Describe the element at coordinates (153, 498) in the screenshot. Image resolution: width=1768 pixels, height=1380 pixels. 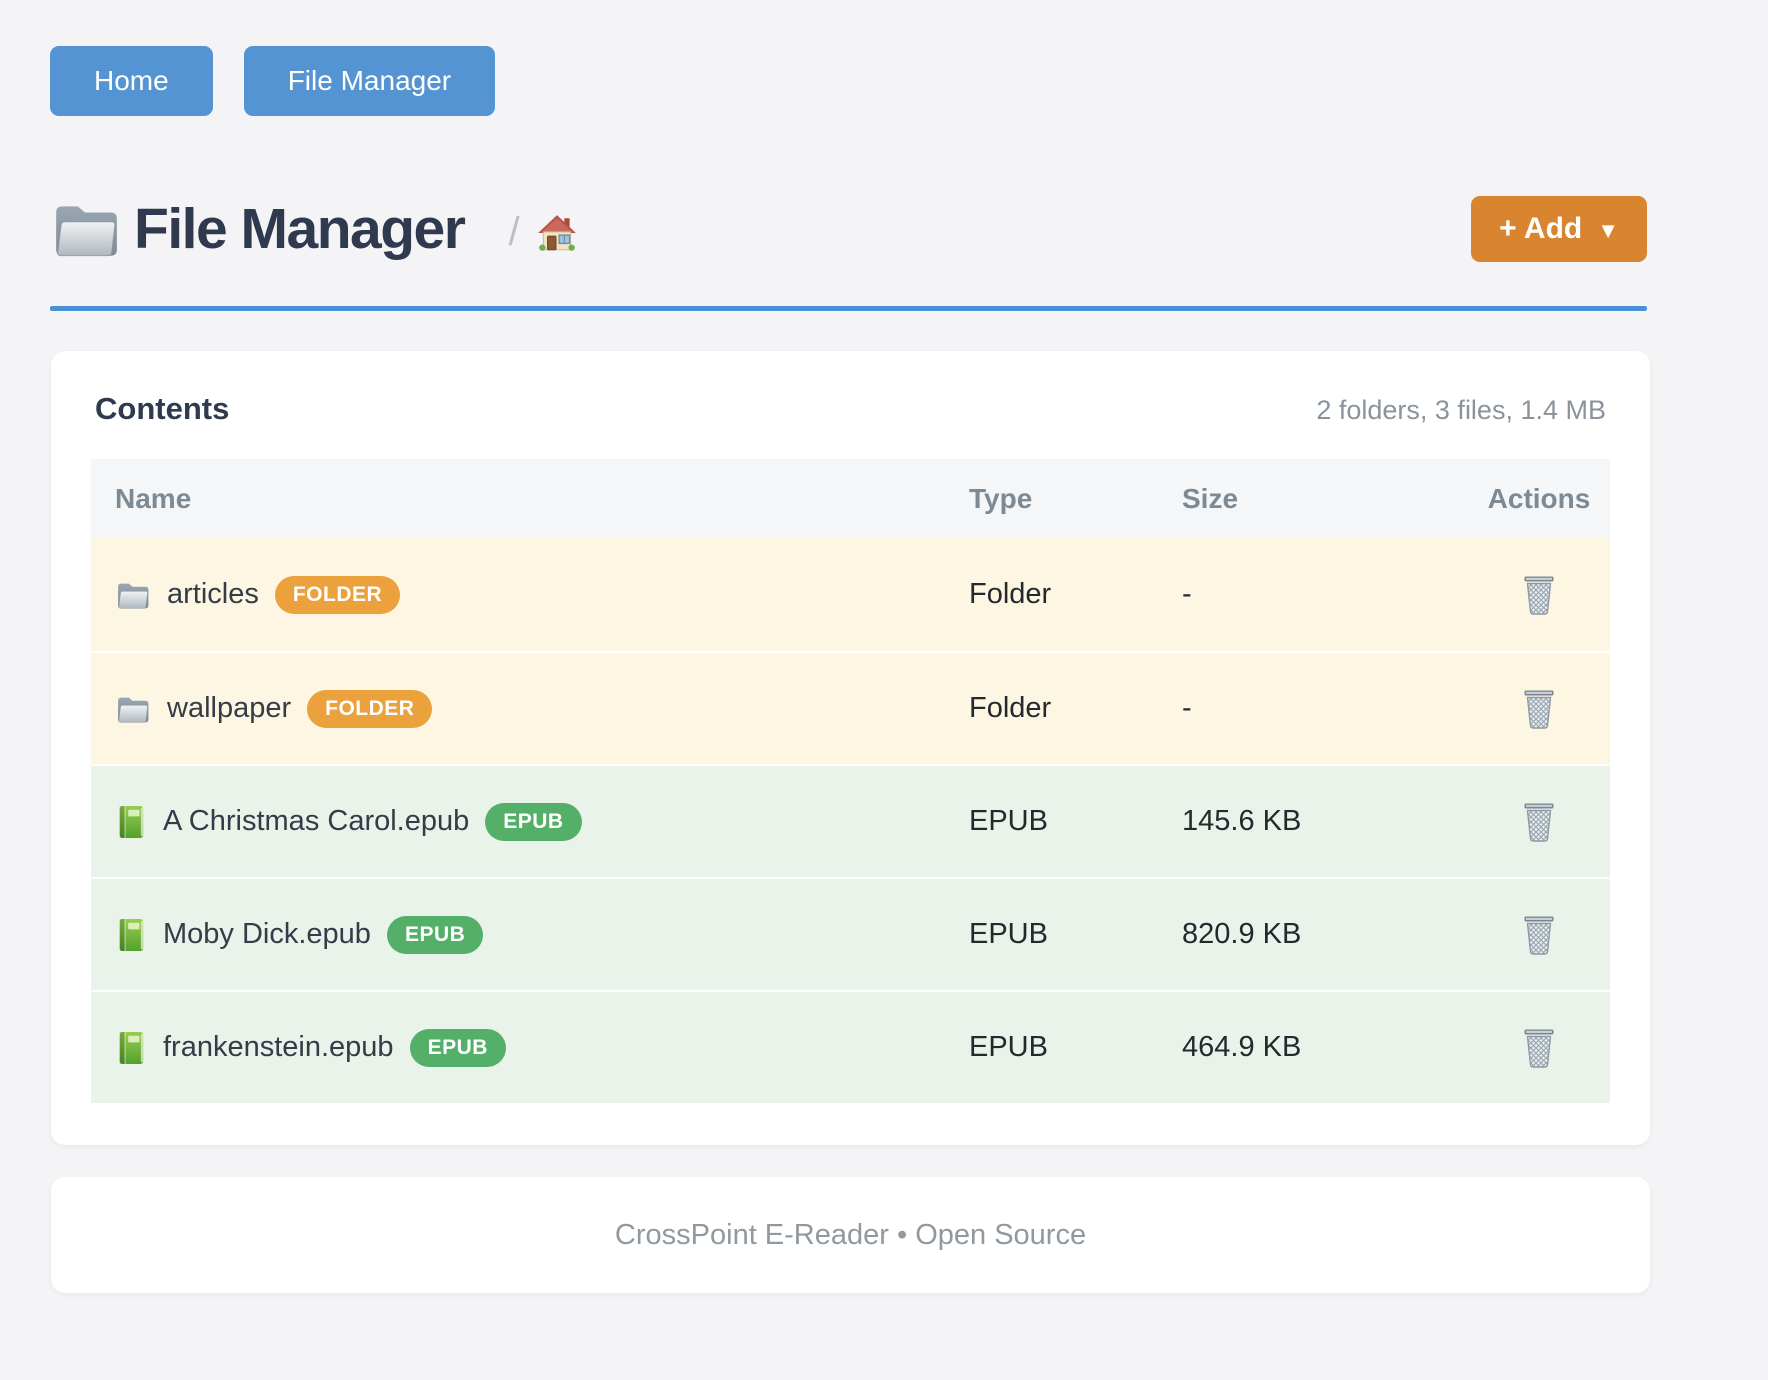
I see `column-header-name: Name` at that location.